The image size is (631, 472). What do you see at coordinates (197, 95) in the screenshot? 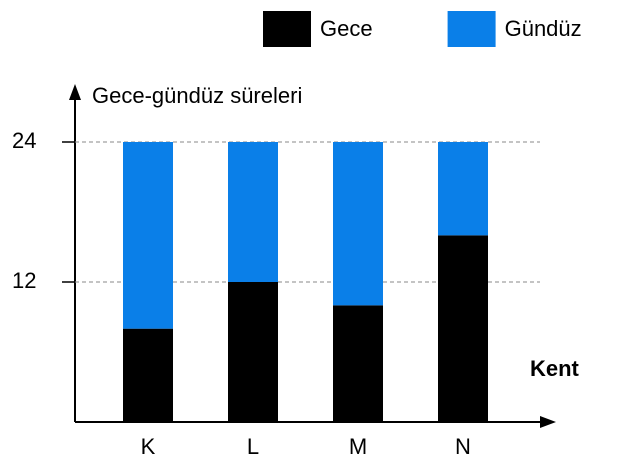
I see `y-axis-label: Gece-gündüz süreleri` at bounding box center [197, 95].